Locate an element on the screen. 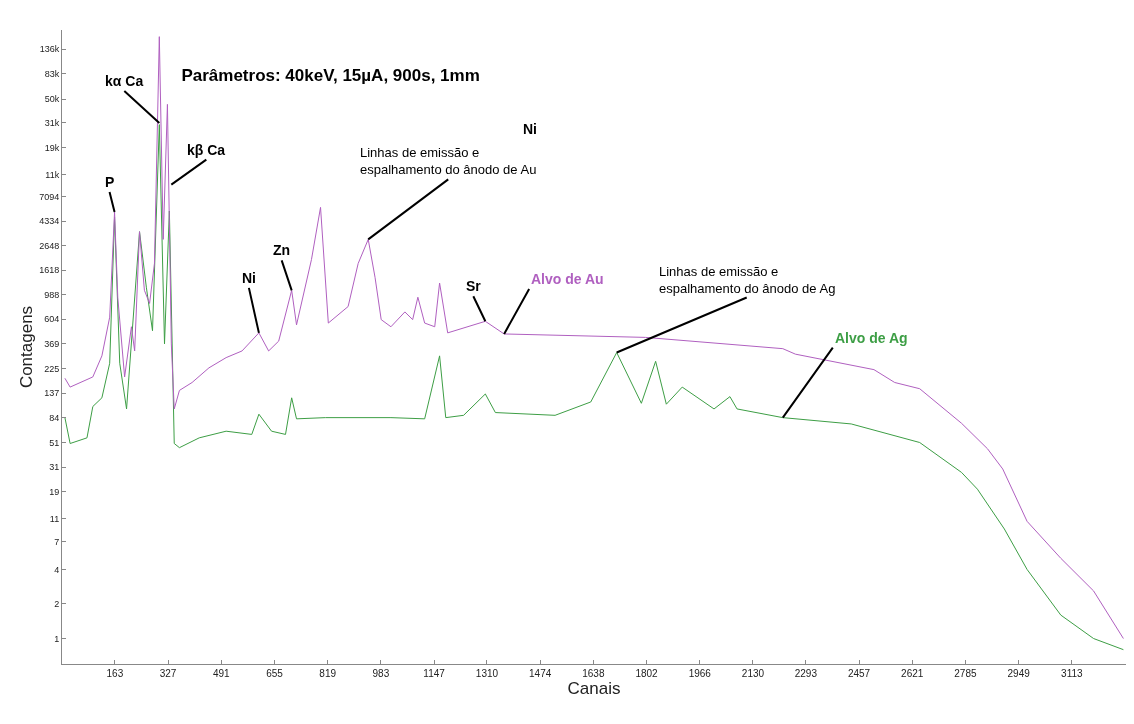  text: Parâmetros: 40keV, 15µA, 900s, 1mm is located at coordinates (330, 75).